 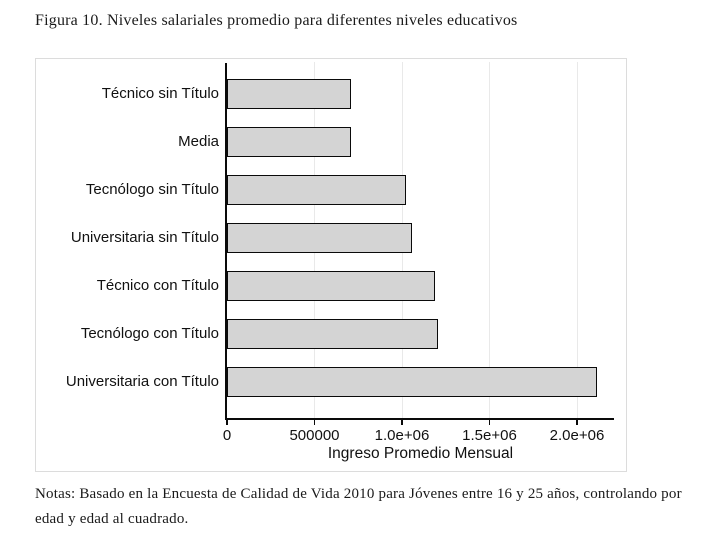 I want to click on category-label: Tecnólogo con Título, so click(x=149, y=333).